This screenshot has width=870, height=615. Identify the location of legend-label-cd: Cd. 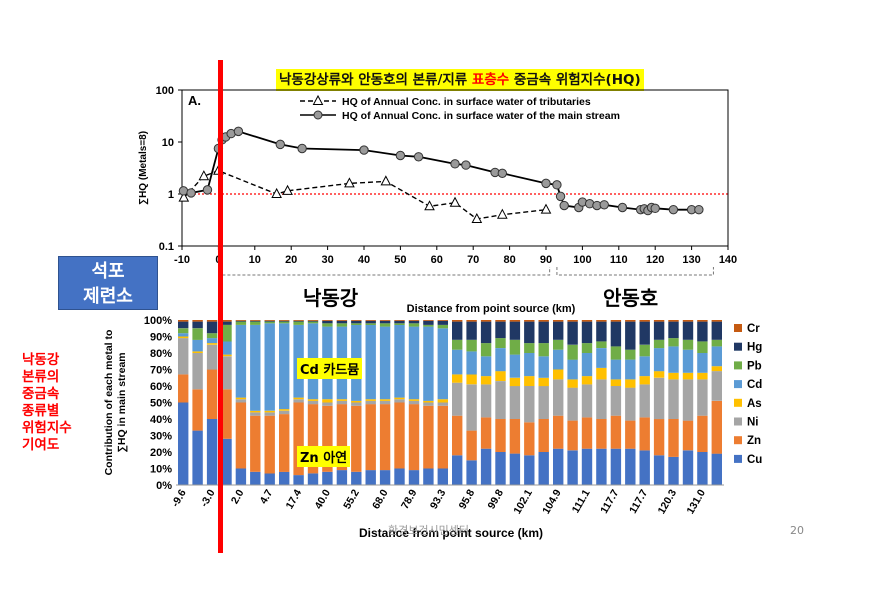
(754, 385).